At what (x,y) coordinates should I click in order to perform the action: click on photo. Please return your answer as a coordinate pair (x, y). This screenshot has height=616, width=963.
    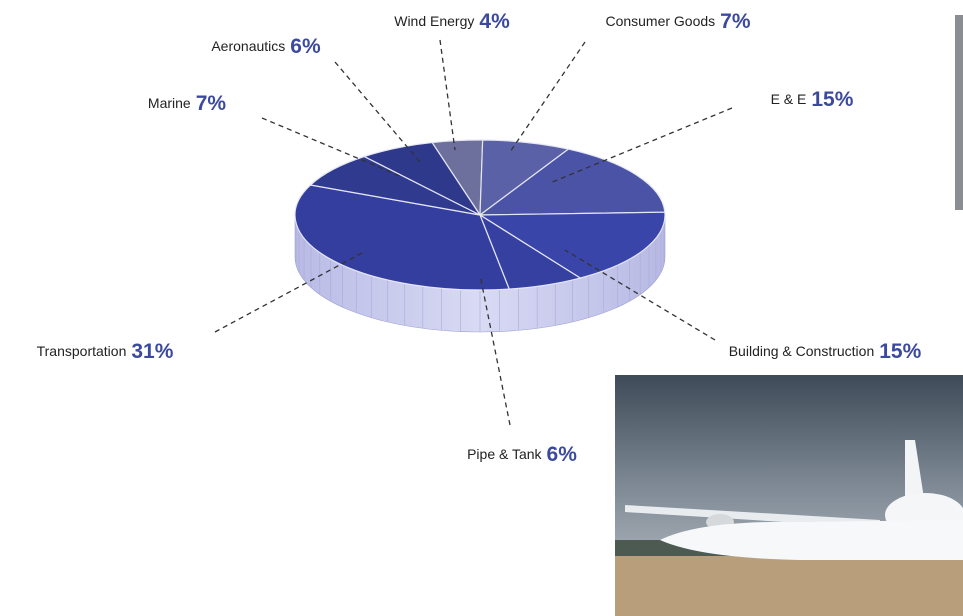
    Looking at the image, I should click on (789, 495).